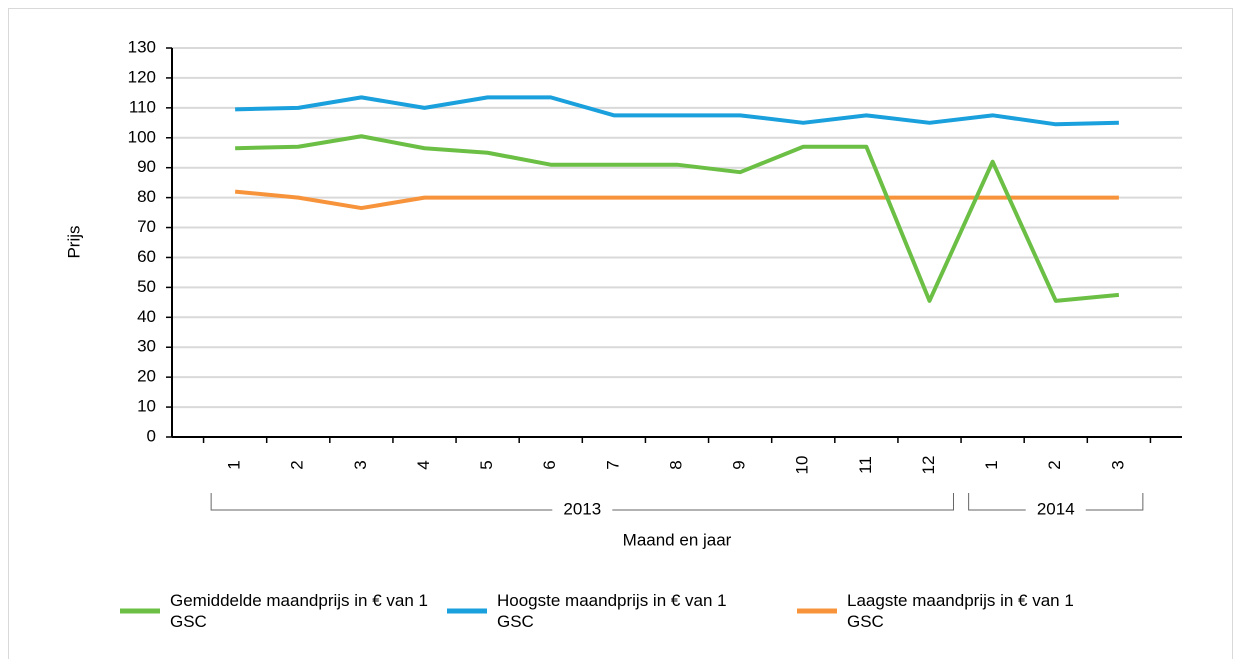 This screenshot has width=1241, height=659. What do you see at coordinates (146, 166) in the screenshot?
I see `y-tick-label: 90` at bounding box center [146, 166].